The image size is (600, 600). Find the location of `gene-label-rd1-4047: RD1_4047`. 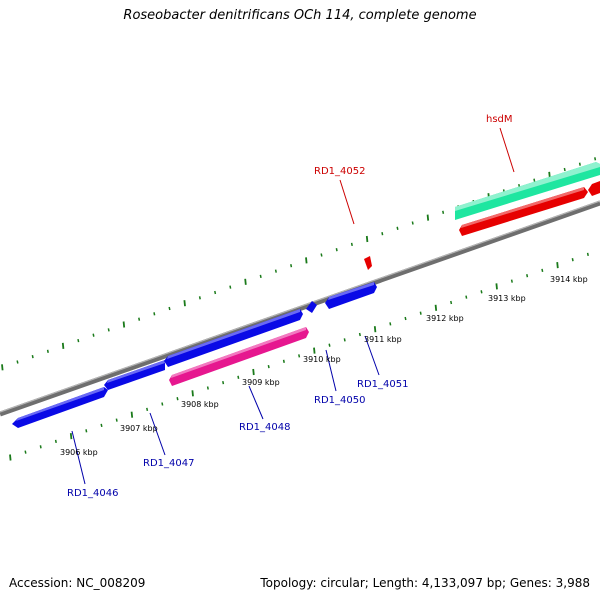

gene-label-rd1-4047: RD1_4047 is located at coordinates (168, 463).